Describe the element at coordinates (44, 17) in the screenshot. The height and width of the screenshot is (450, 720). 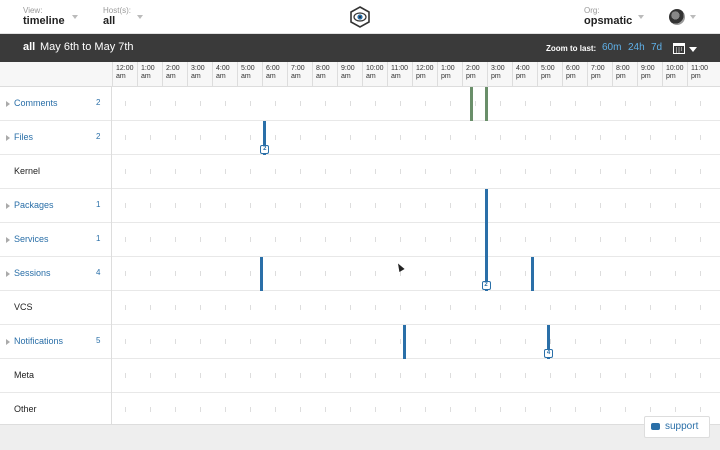
I see `view-selector: View: timeline` at that location.